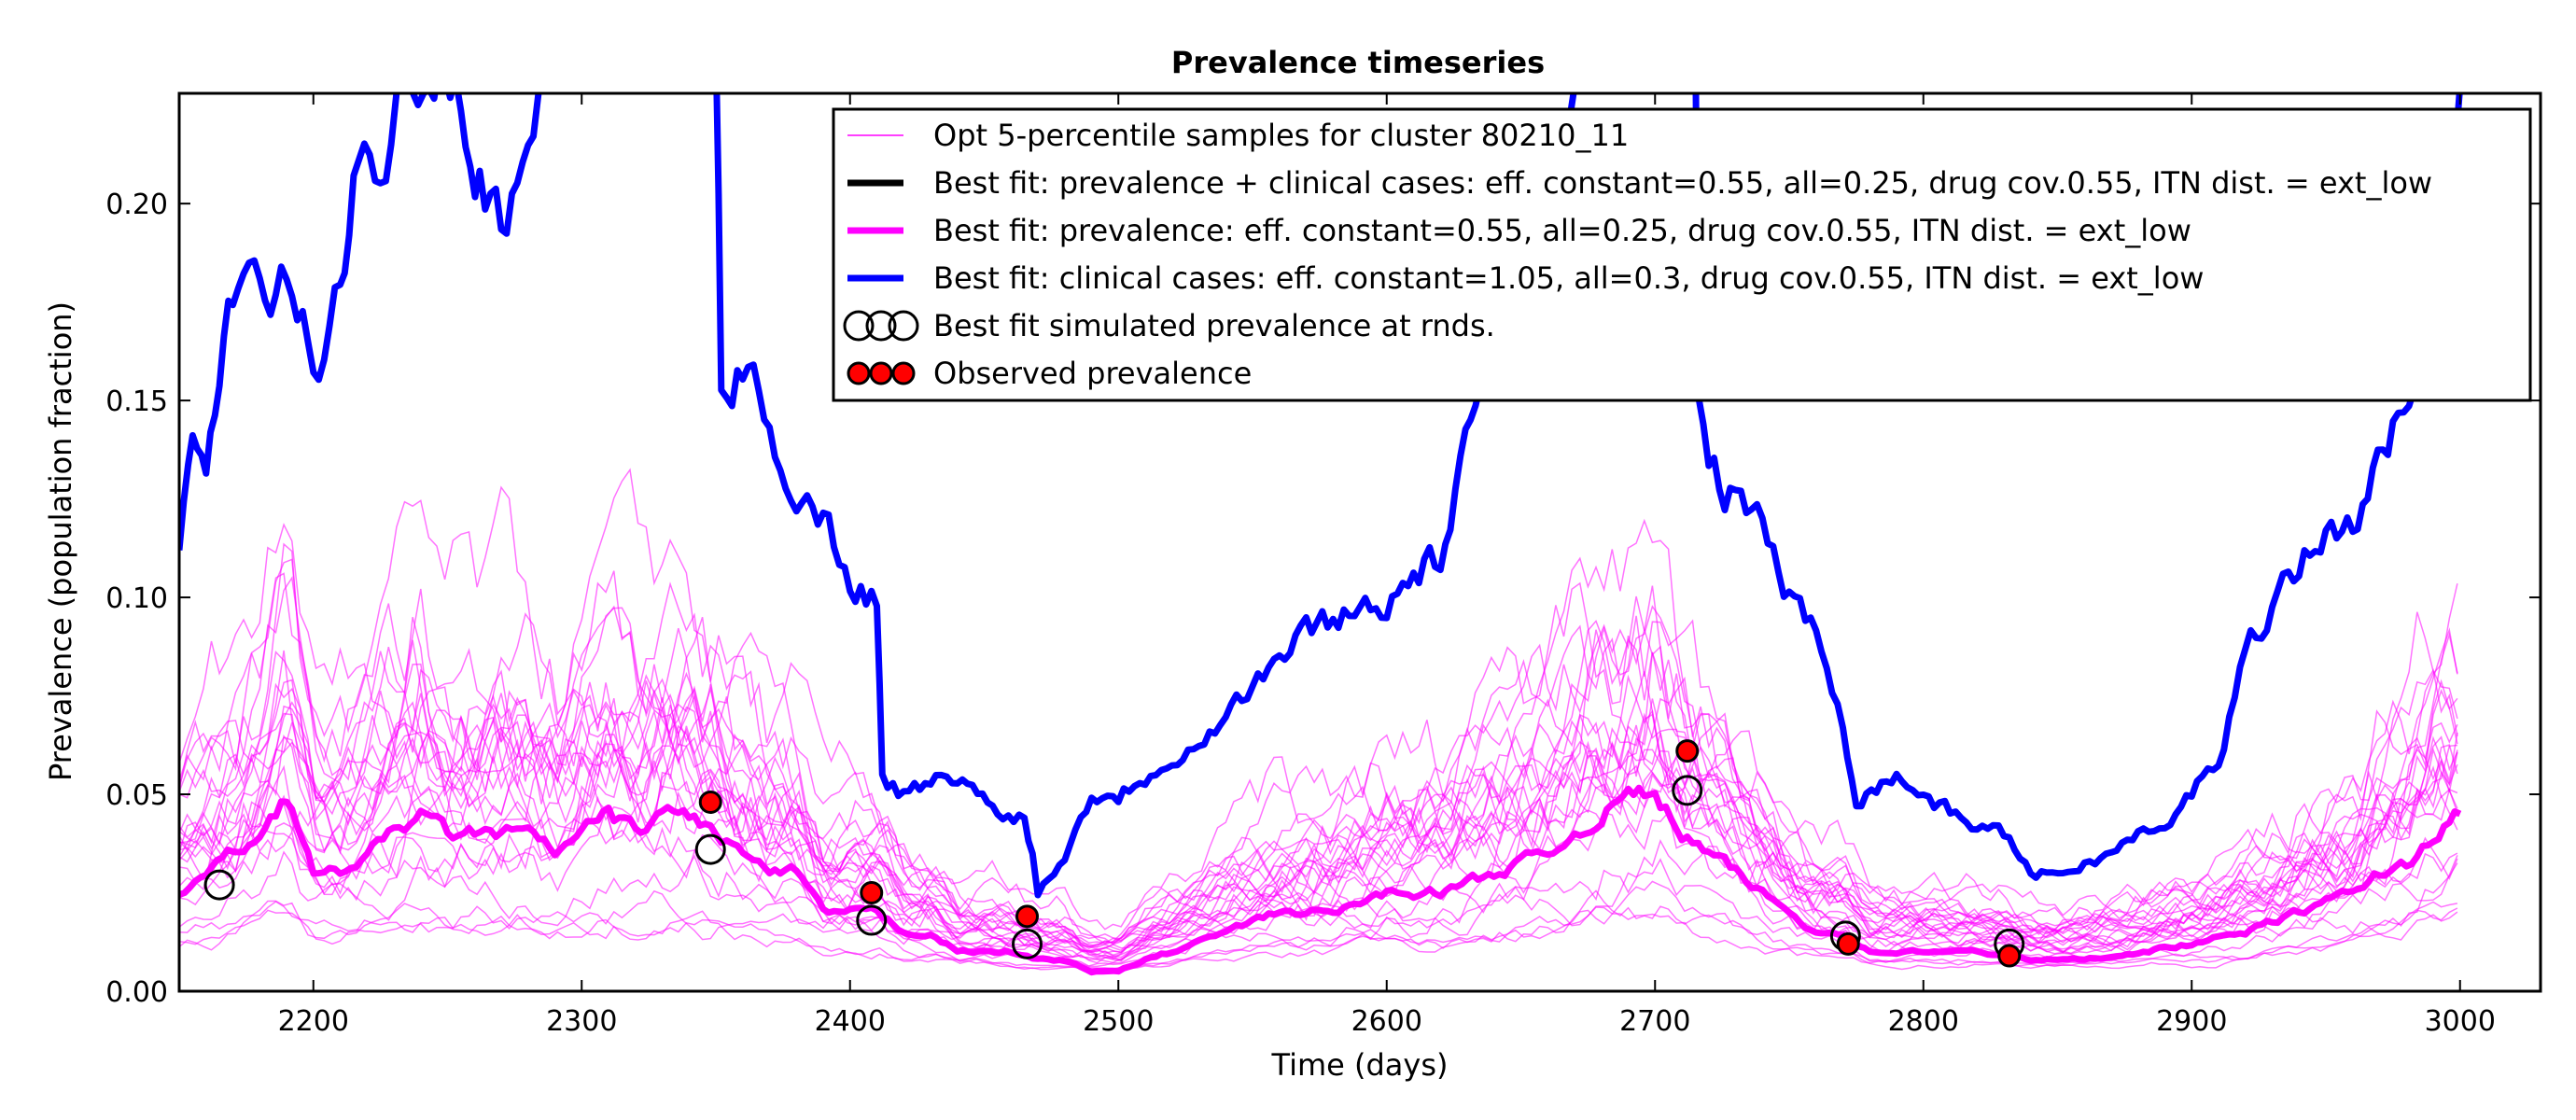  What do you see at coordinates (136, 401) in the screenshot?
I see `y-tick-label: 0.15` at bounding box center [136, 401].